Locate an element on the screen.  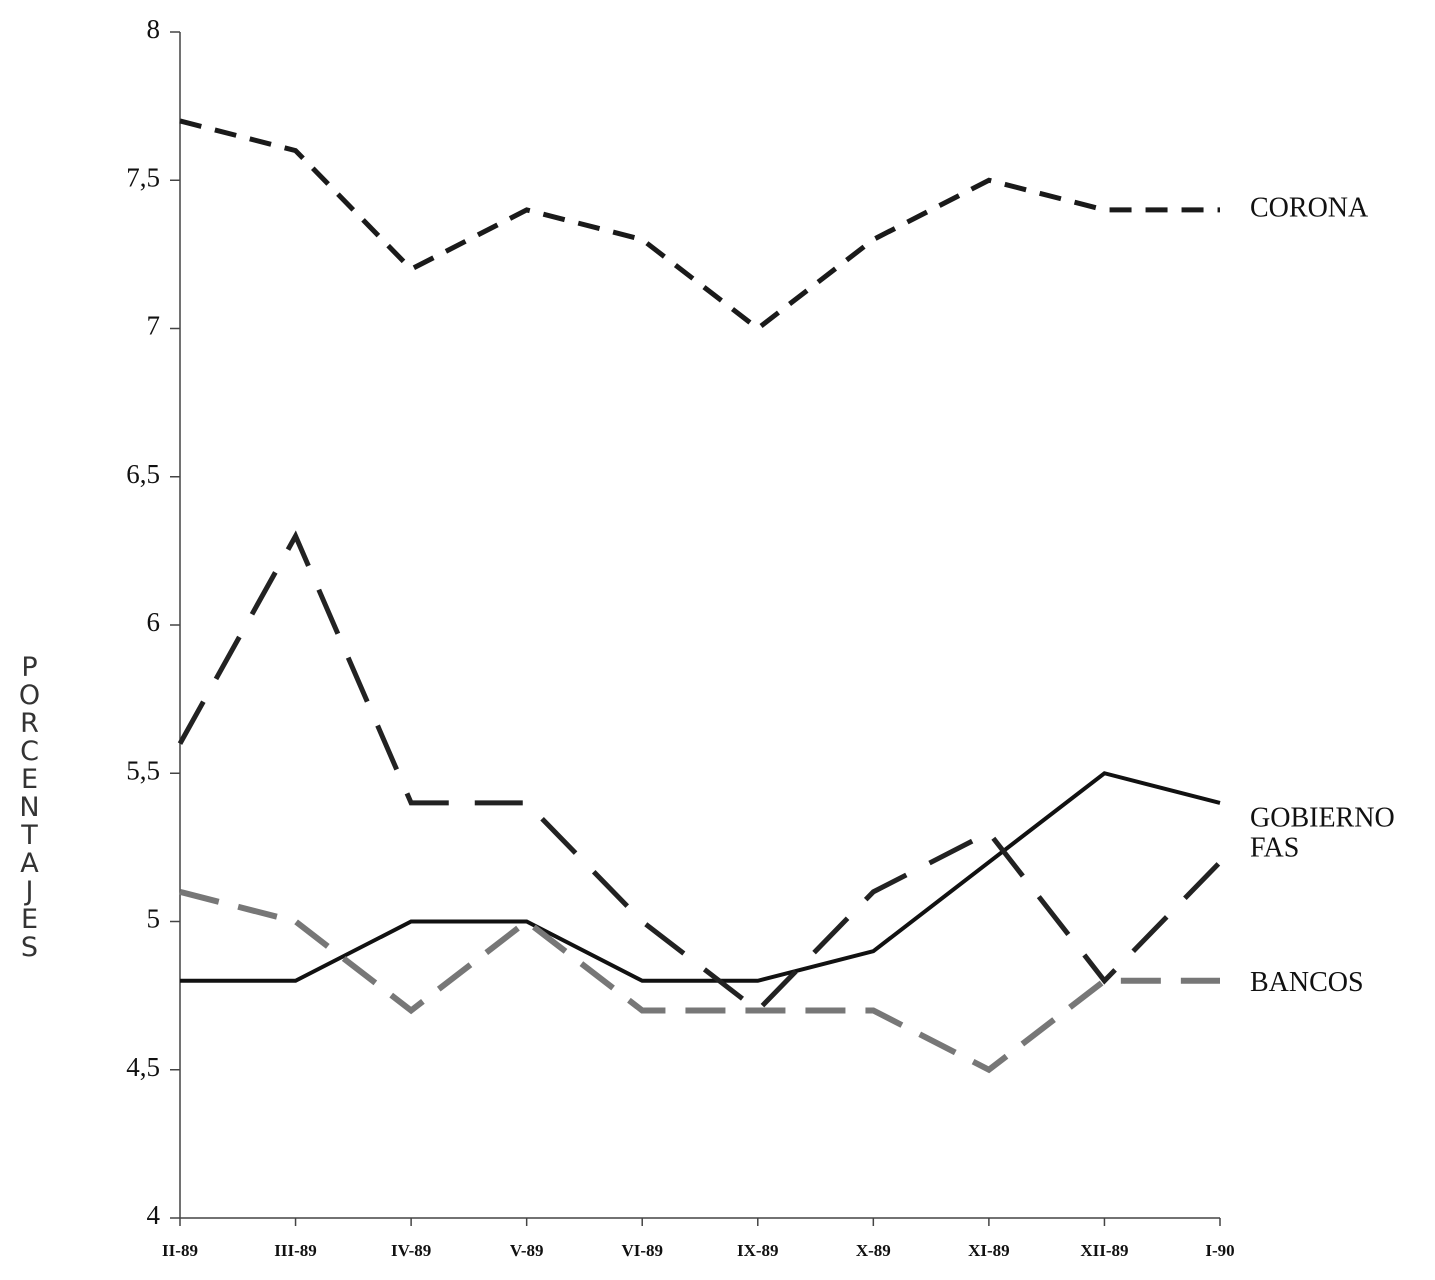
x-tick-label: IX-89 is located at coordinates (758, 1250).